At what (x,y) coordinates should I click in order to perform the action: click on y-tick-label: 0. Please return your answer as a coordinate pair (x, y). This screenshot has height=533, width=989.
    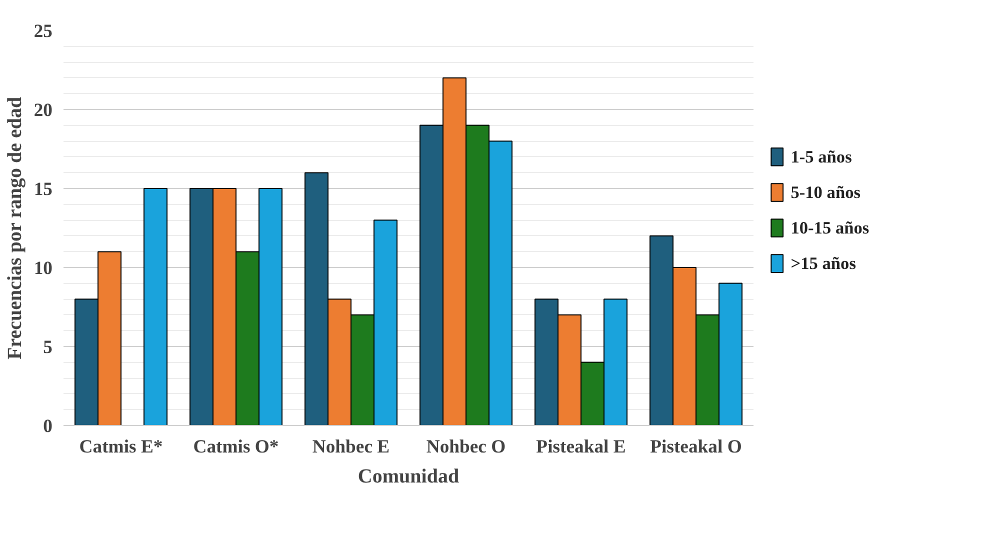
    Looking at the image, I should click on (47, 426).